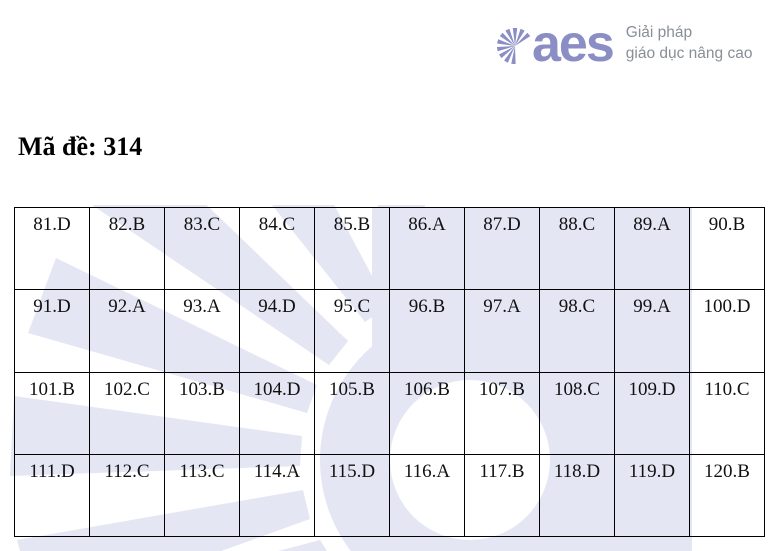 The height and width of the screenshot is (551, 778). What do you see at coordinates (513, 46) in the screenshot?
I see `sunburst-icon` at bounding box center [513, 46].